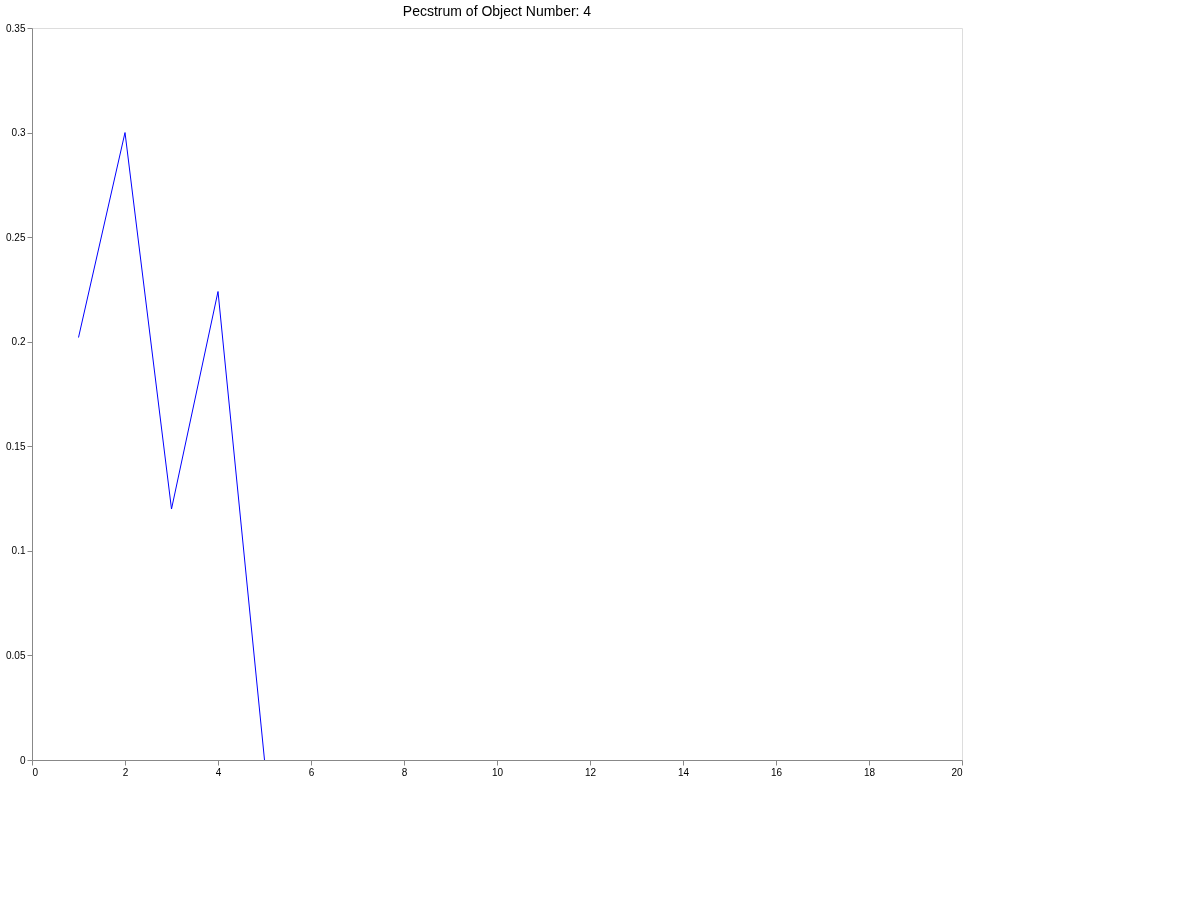 This screenshot has width=1200, height=900. I want to click on y-tick-label: 0, so click(22, 760).